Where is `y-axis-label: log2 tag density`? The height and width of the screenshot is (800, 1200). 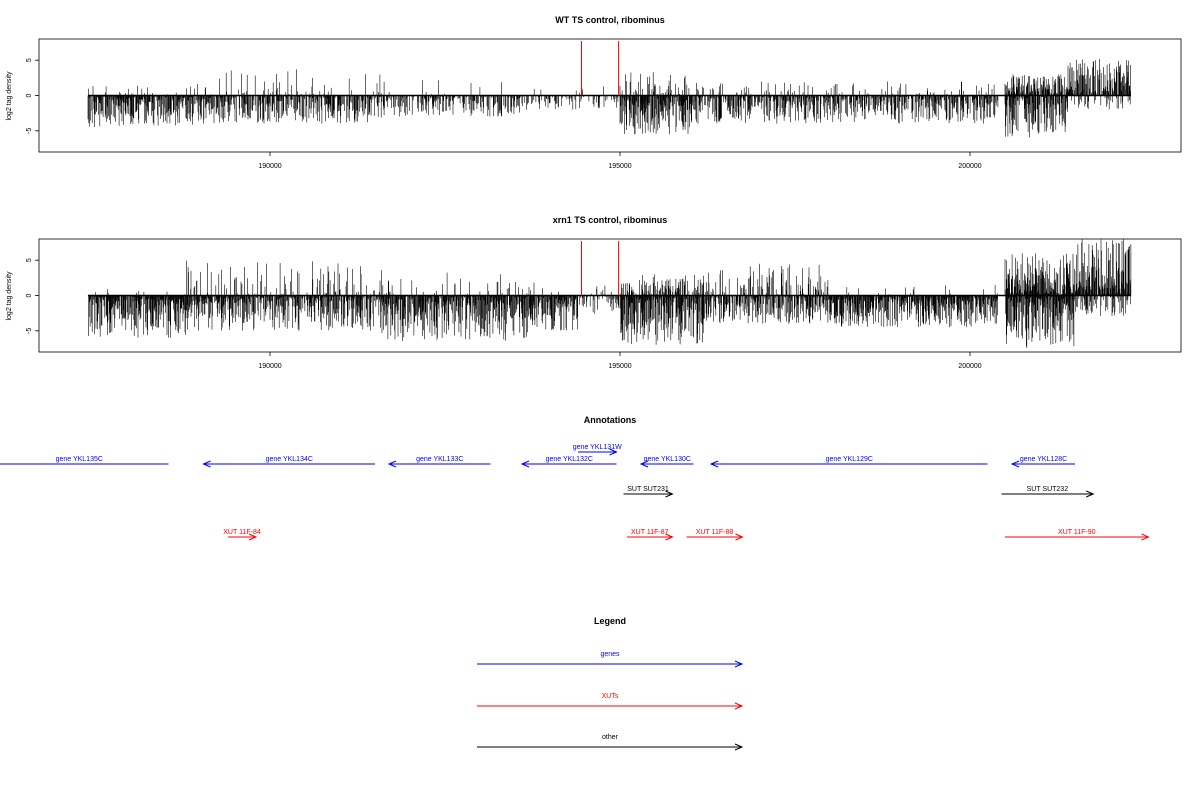
y-axis-label: log2 tag density is located at coordinates (9, 96).